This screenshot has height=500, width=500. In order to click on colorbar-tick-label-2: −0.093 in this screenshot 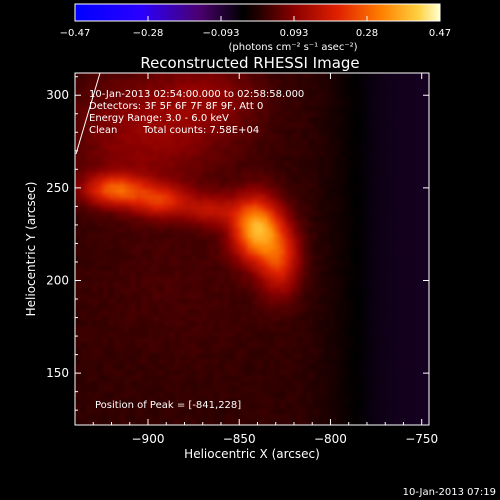, I will do `click(220, 33)`.